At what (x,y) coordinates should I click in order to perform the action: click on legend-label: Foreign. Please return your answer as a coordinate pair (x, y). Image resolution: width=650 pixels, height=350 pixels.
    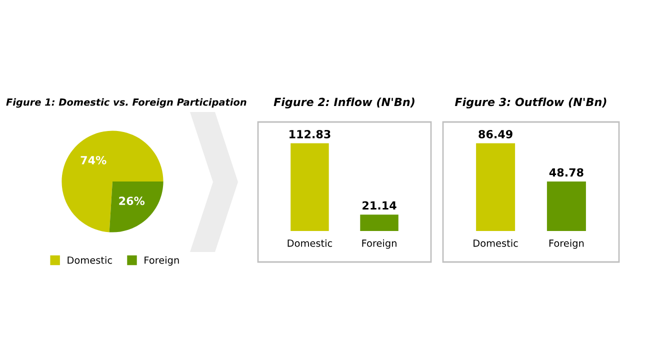
    Looking at the image, I should click on (161, 261).